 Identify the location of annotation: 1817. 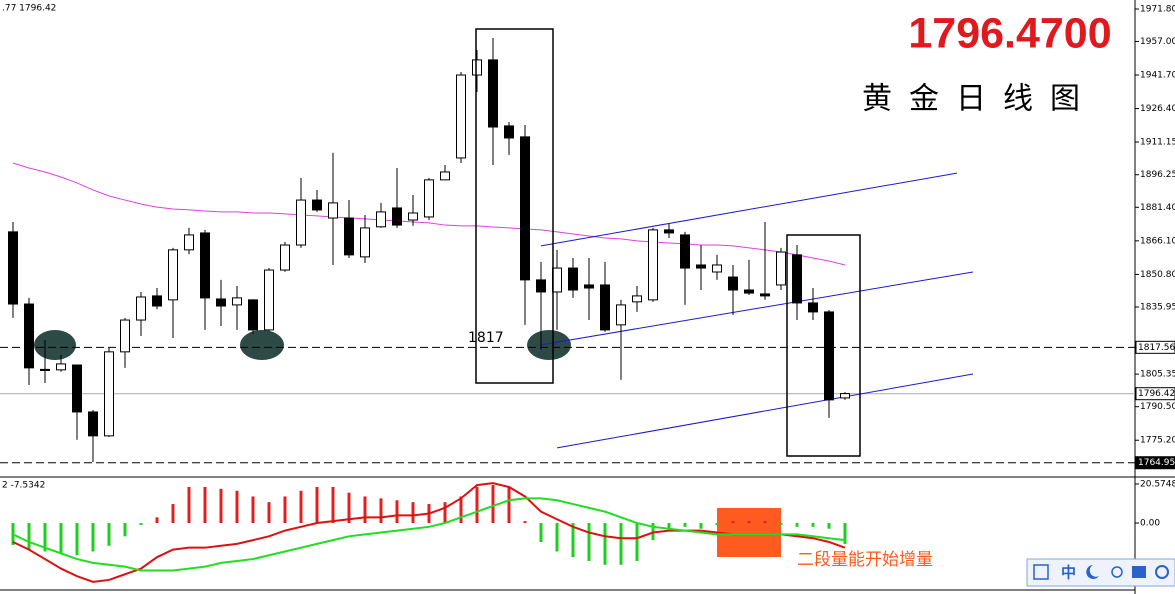
(486, 338).